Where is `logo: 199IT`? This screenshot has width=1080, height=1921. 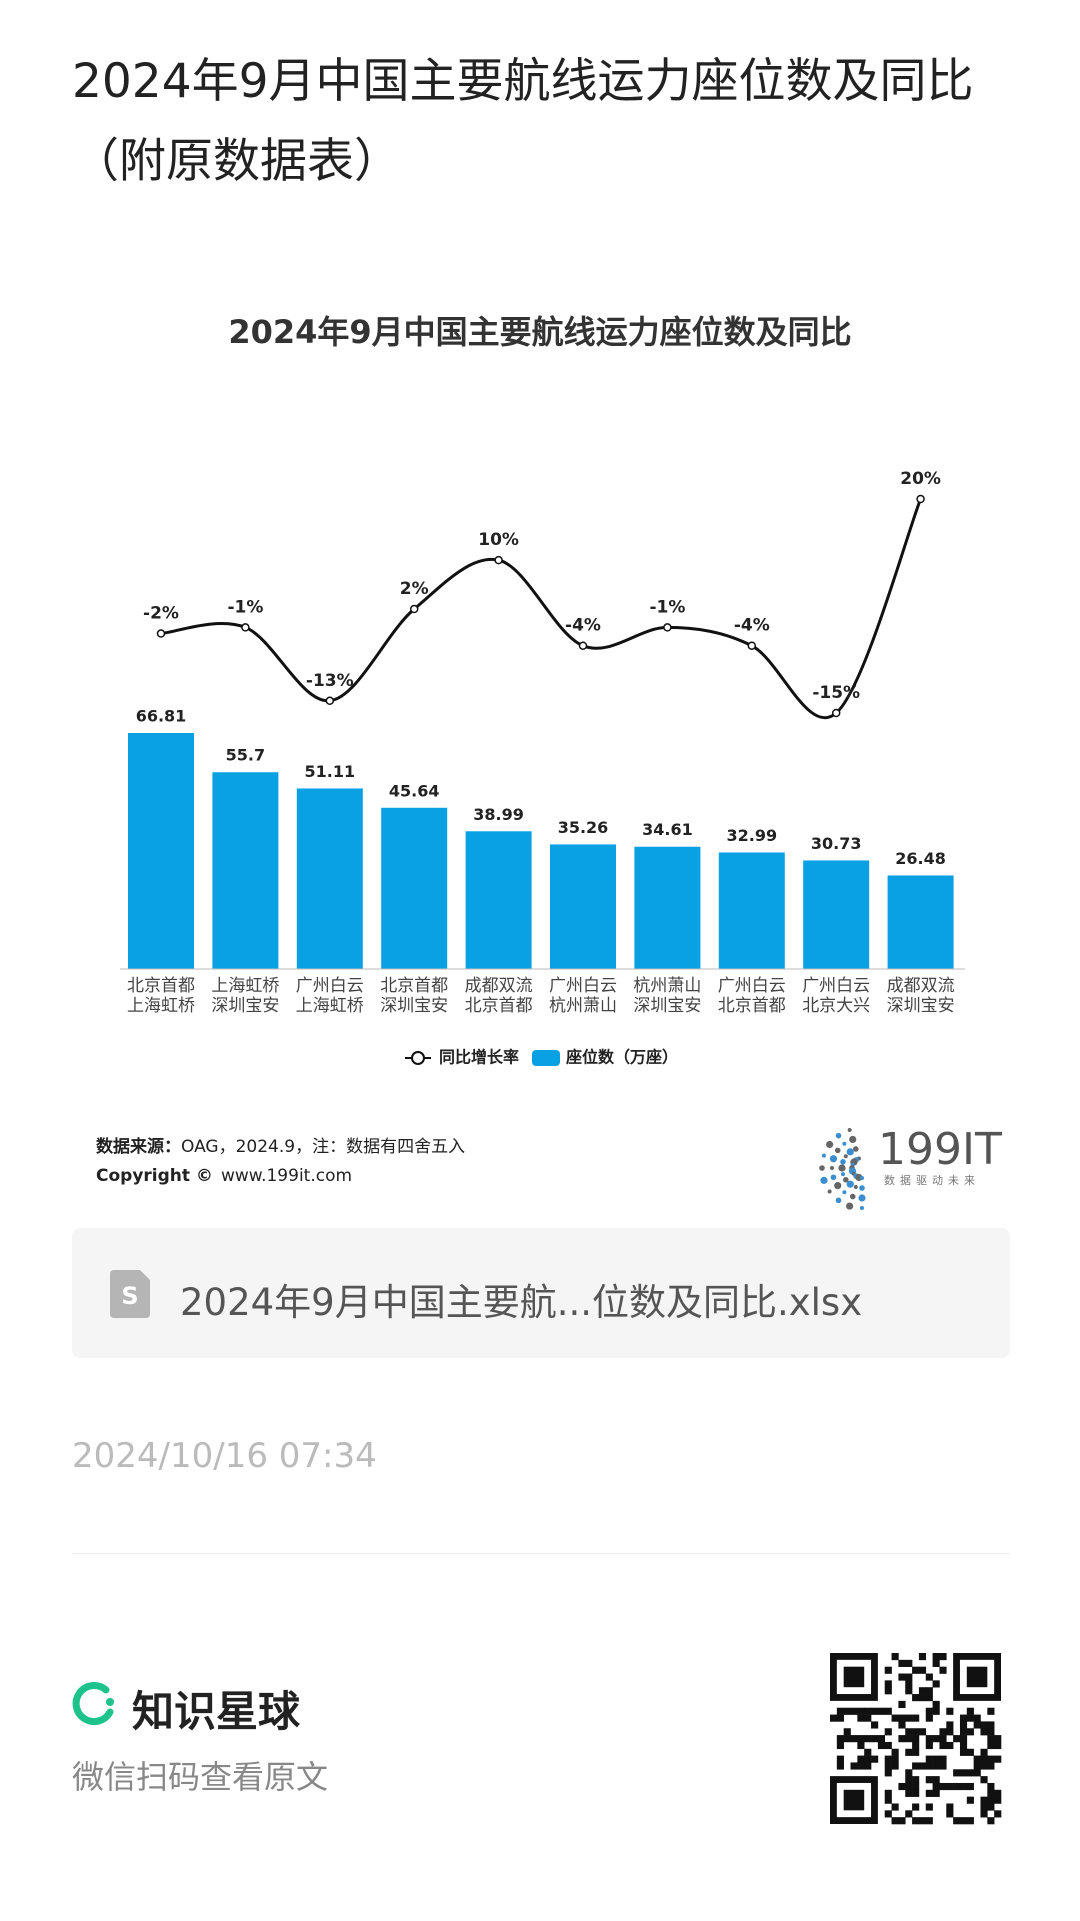 logo: 199IT is located at coordinates (940, 1149).